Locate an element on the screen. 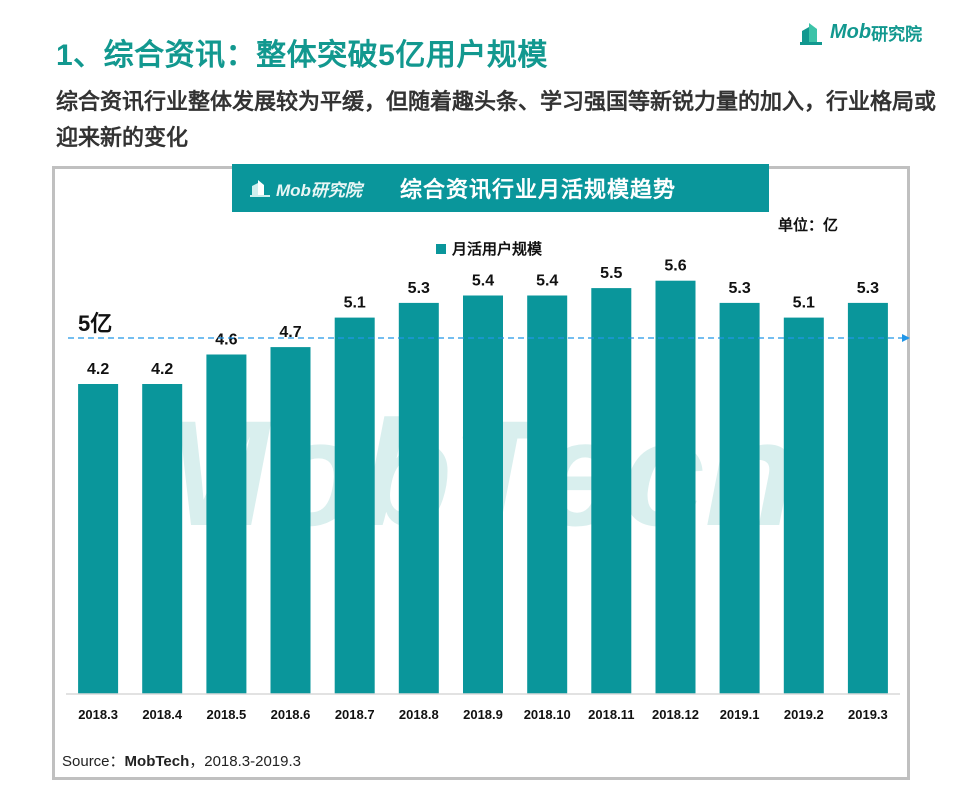  x-tick-label: 2018.10 is located at coordinates (547, 714).